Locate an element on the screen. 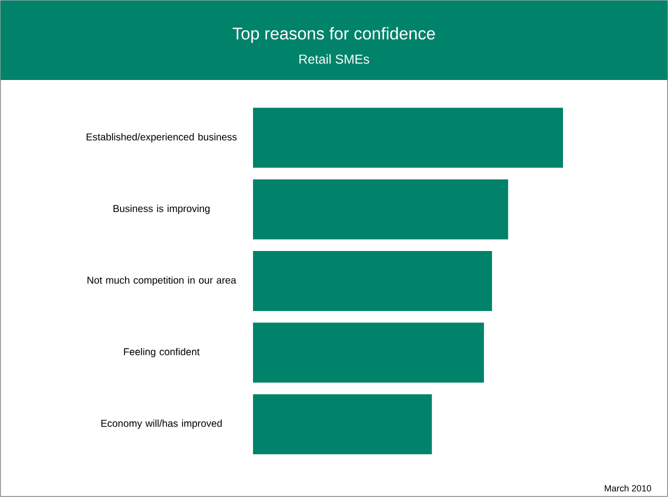  y-tick-label: Economy will/has improved is located at coordinates (161, 424).